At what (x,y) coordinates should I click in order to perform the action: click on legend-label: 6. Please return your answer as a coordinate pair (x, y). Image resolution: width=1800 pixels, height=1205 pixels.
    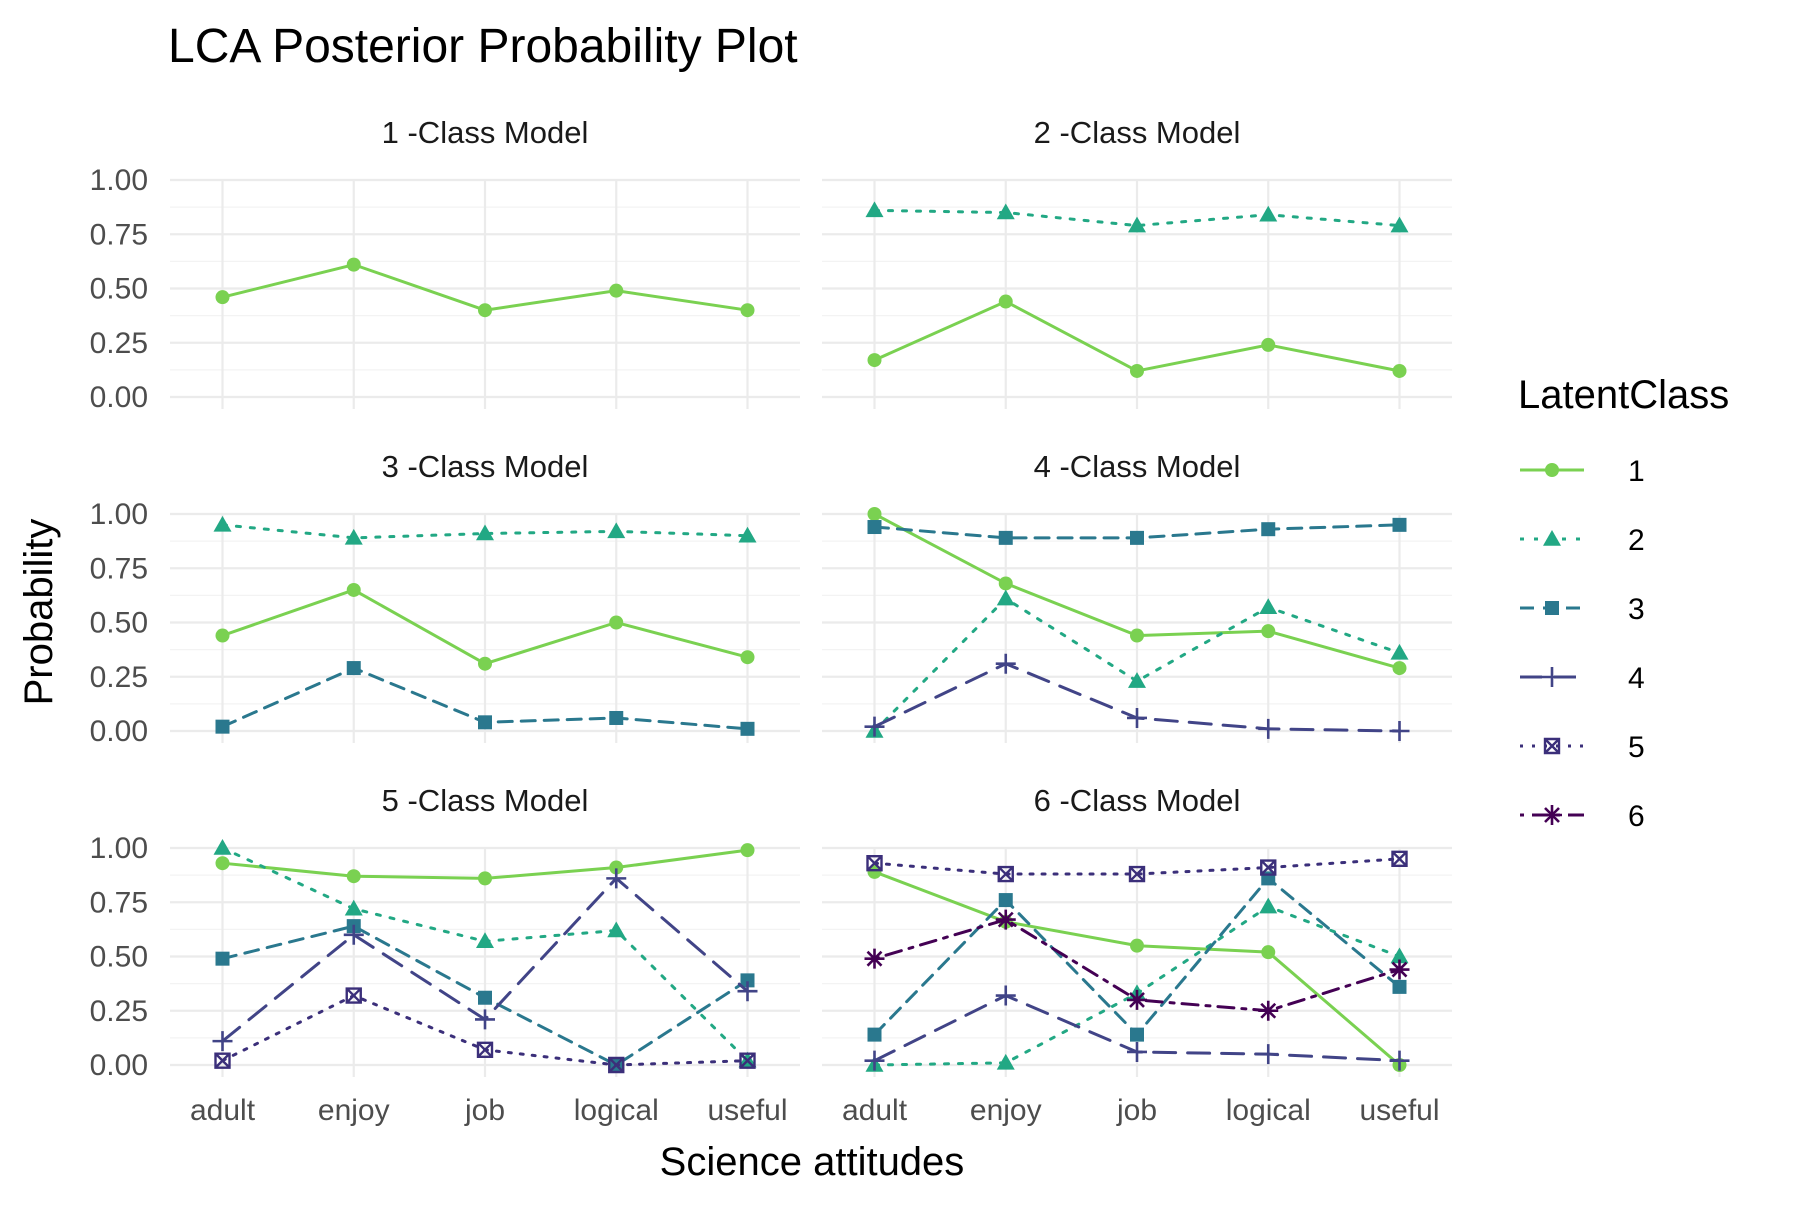
    Looking at the image, I should click on (1636, 816).